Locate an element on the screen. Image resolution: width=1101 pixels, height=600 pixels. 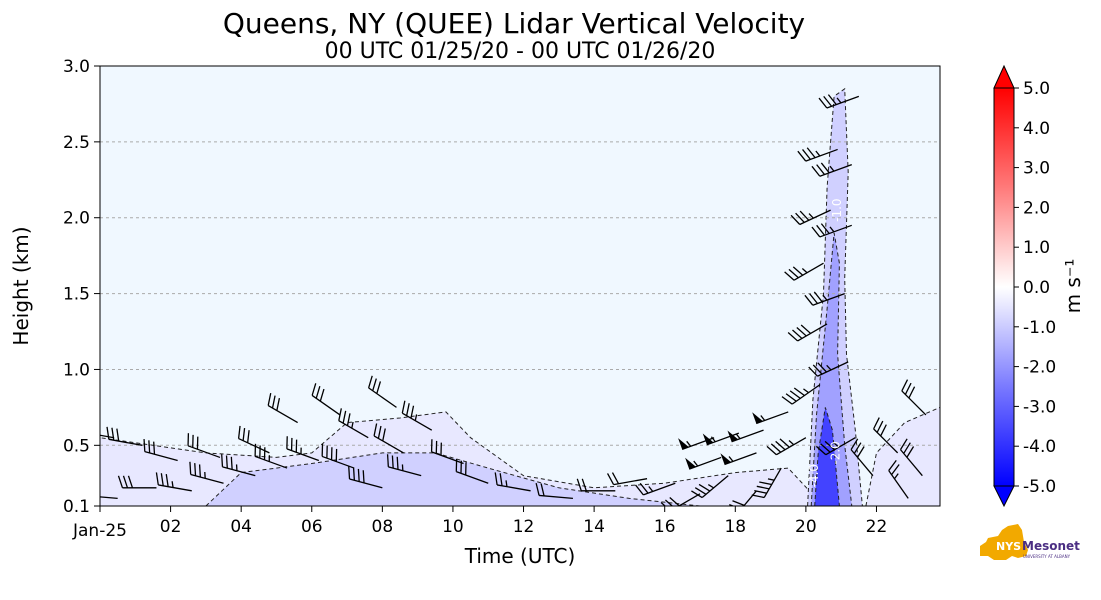
y-tick-label: 3.0 is located at coordinates (76, 67).